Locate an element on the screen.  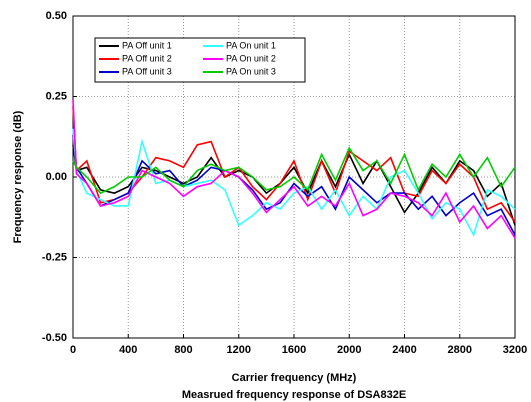
x-tick-label: 400 is located at coordinates (128, 350).